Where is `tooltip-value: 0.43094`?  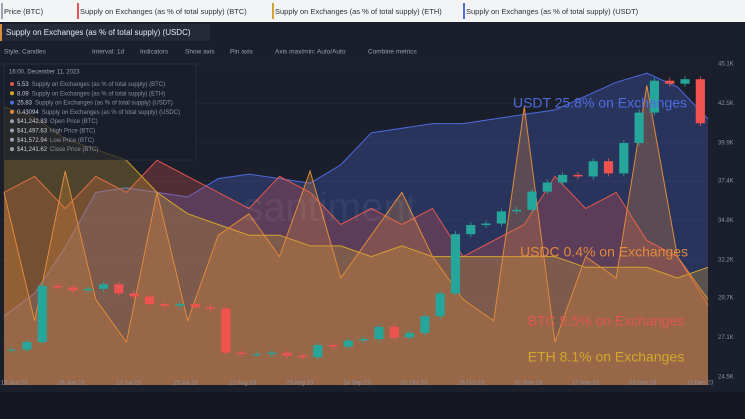
tooltip-value: 0.43094 is located at coordinates (28, 112).